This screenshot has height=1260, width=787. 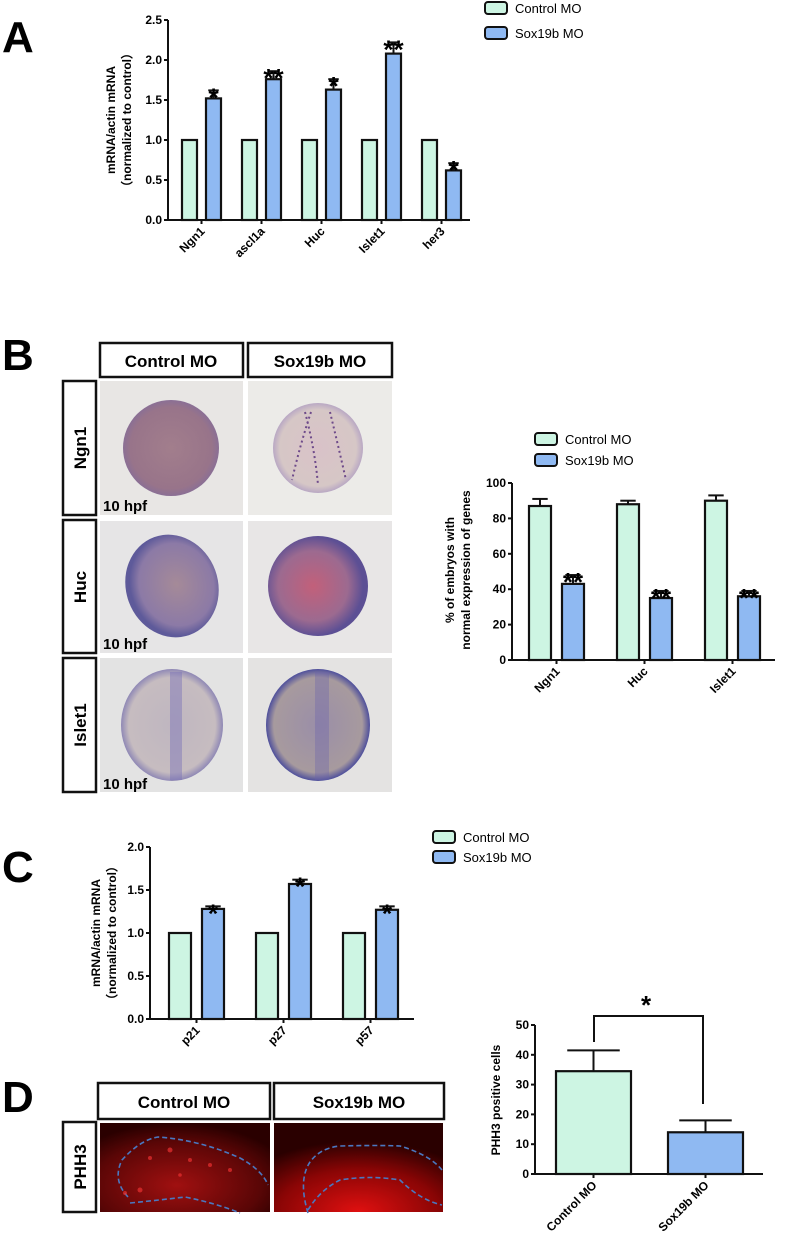 What do you see at coordinates (171, 448) in the screenshot?
I see `embryo-ngn1-control` at bounding box center [171, 448].